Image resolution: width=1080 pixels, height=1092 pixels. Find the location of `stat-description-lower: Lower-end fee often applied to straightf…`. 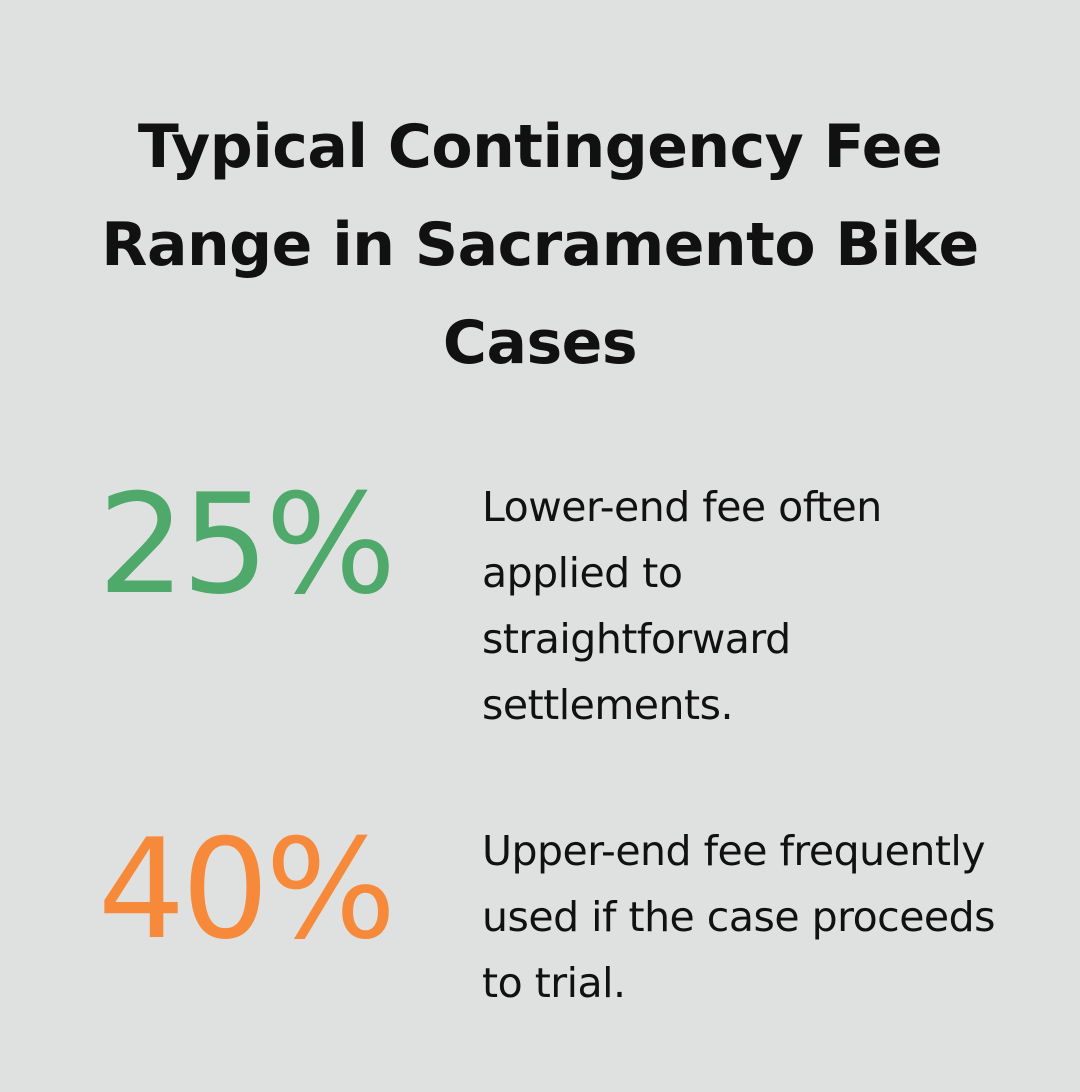

stat-description-lower: Lower-end fee often applied to straightf… is located at coordinates (682, 606).